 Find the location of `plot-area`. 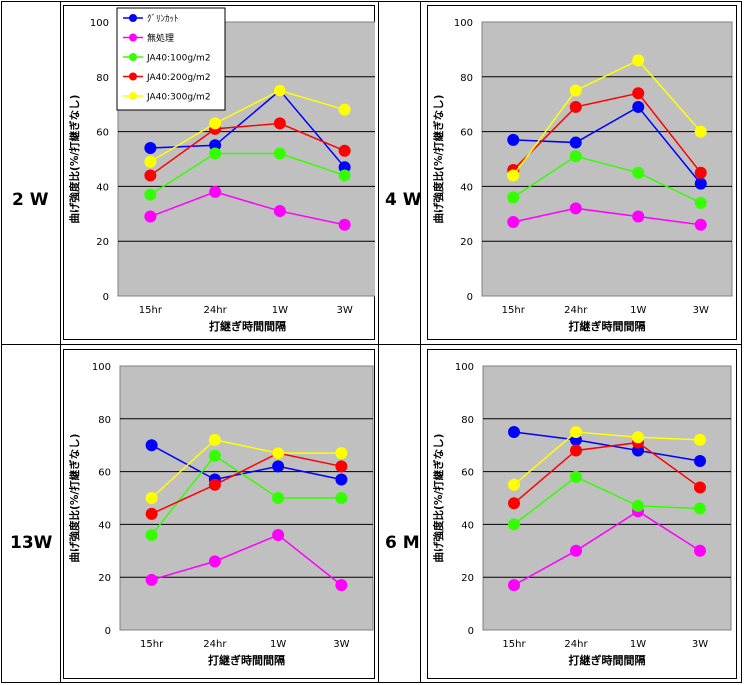

plot-area is located at coordinates (607, 498).